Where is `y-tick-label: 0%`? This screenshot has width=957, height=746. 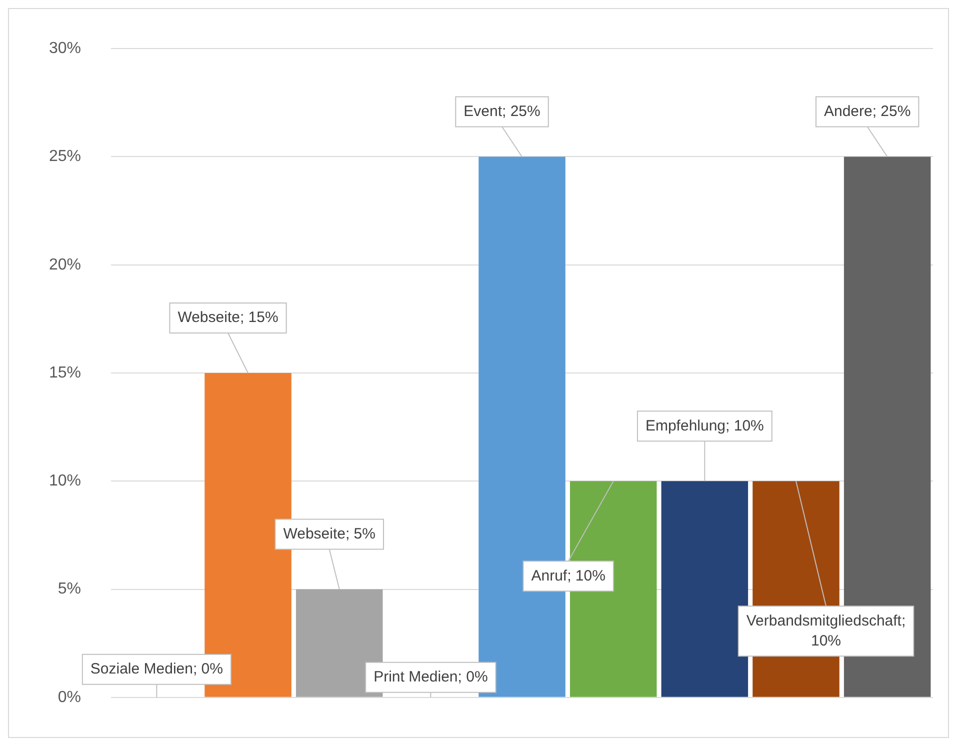 y-tick-label: 0% is located at coordinates (70, 697).